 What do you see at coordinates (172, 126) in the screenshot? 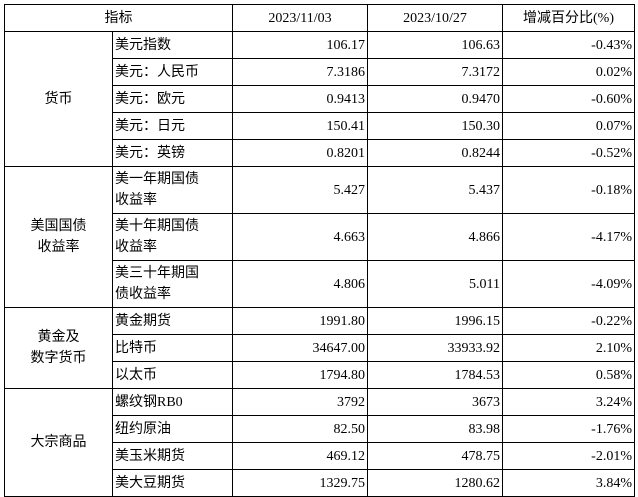
I see `indicator-name-cell: 美元：日元` at bounding box center [172, 126].